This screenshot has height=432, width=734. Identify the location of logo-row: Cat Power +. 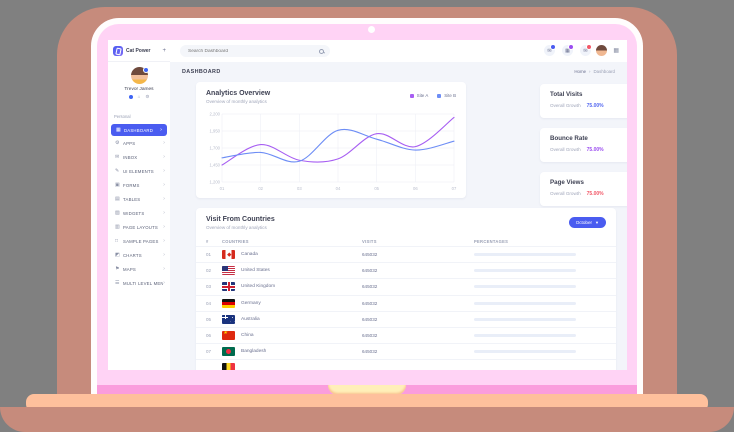
(139, 51).